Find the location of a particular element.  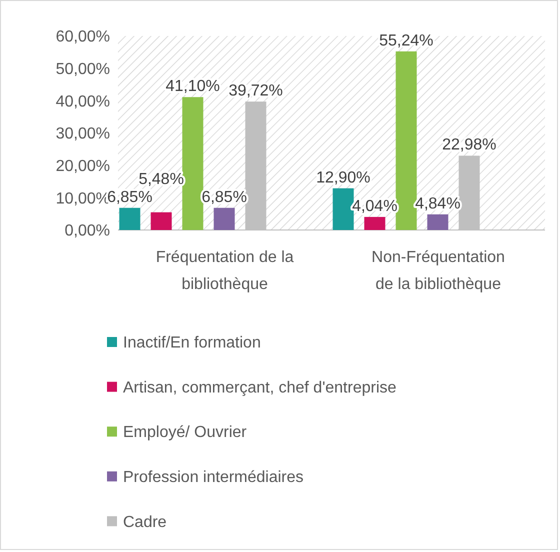

y-tick-label: 10,00% is located at coordinates (83, 199).